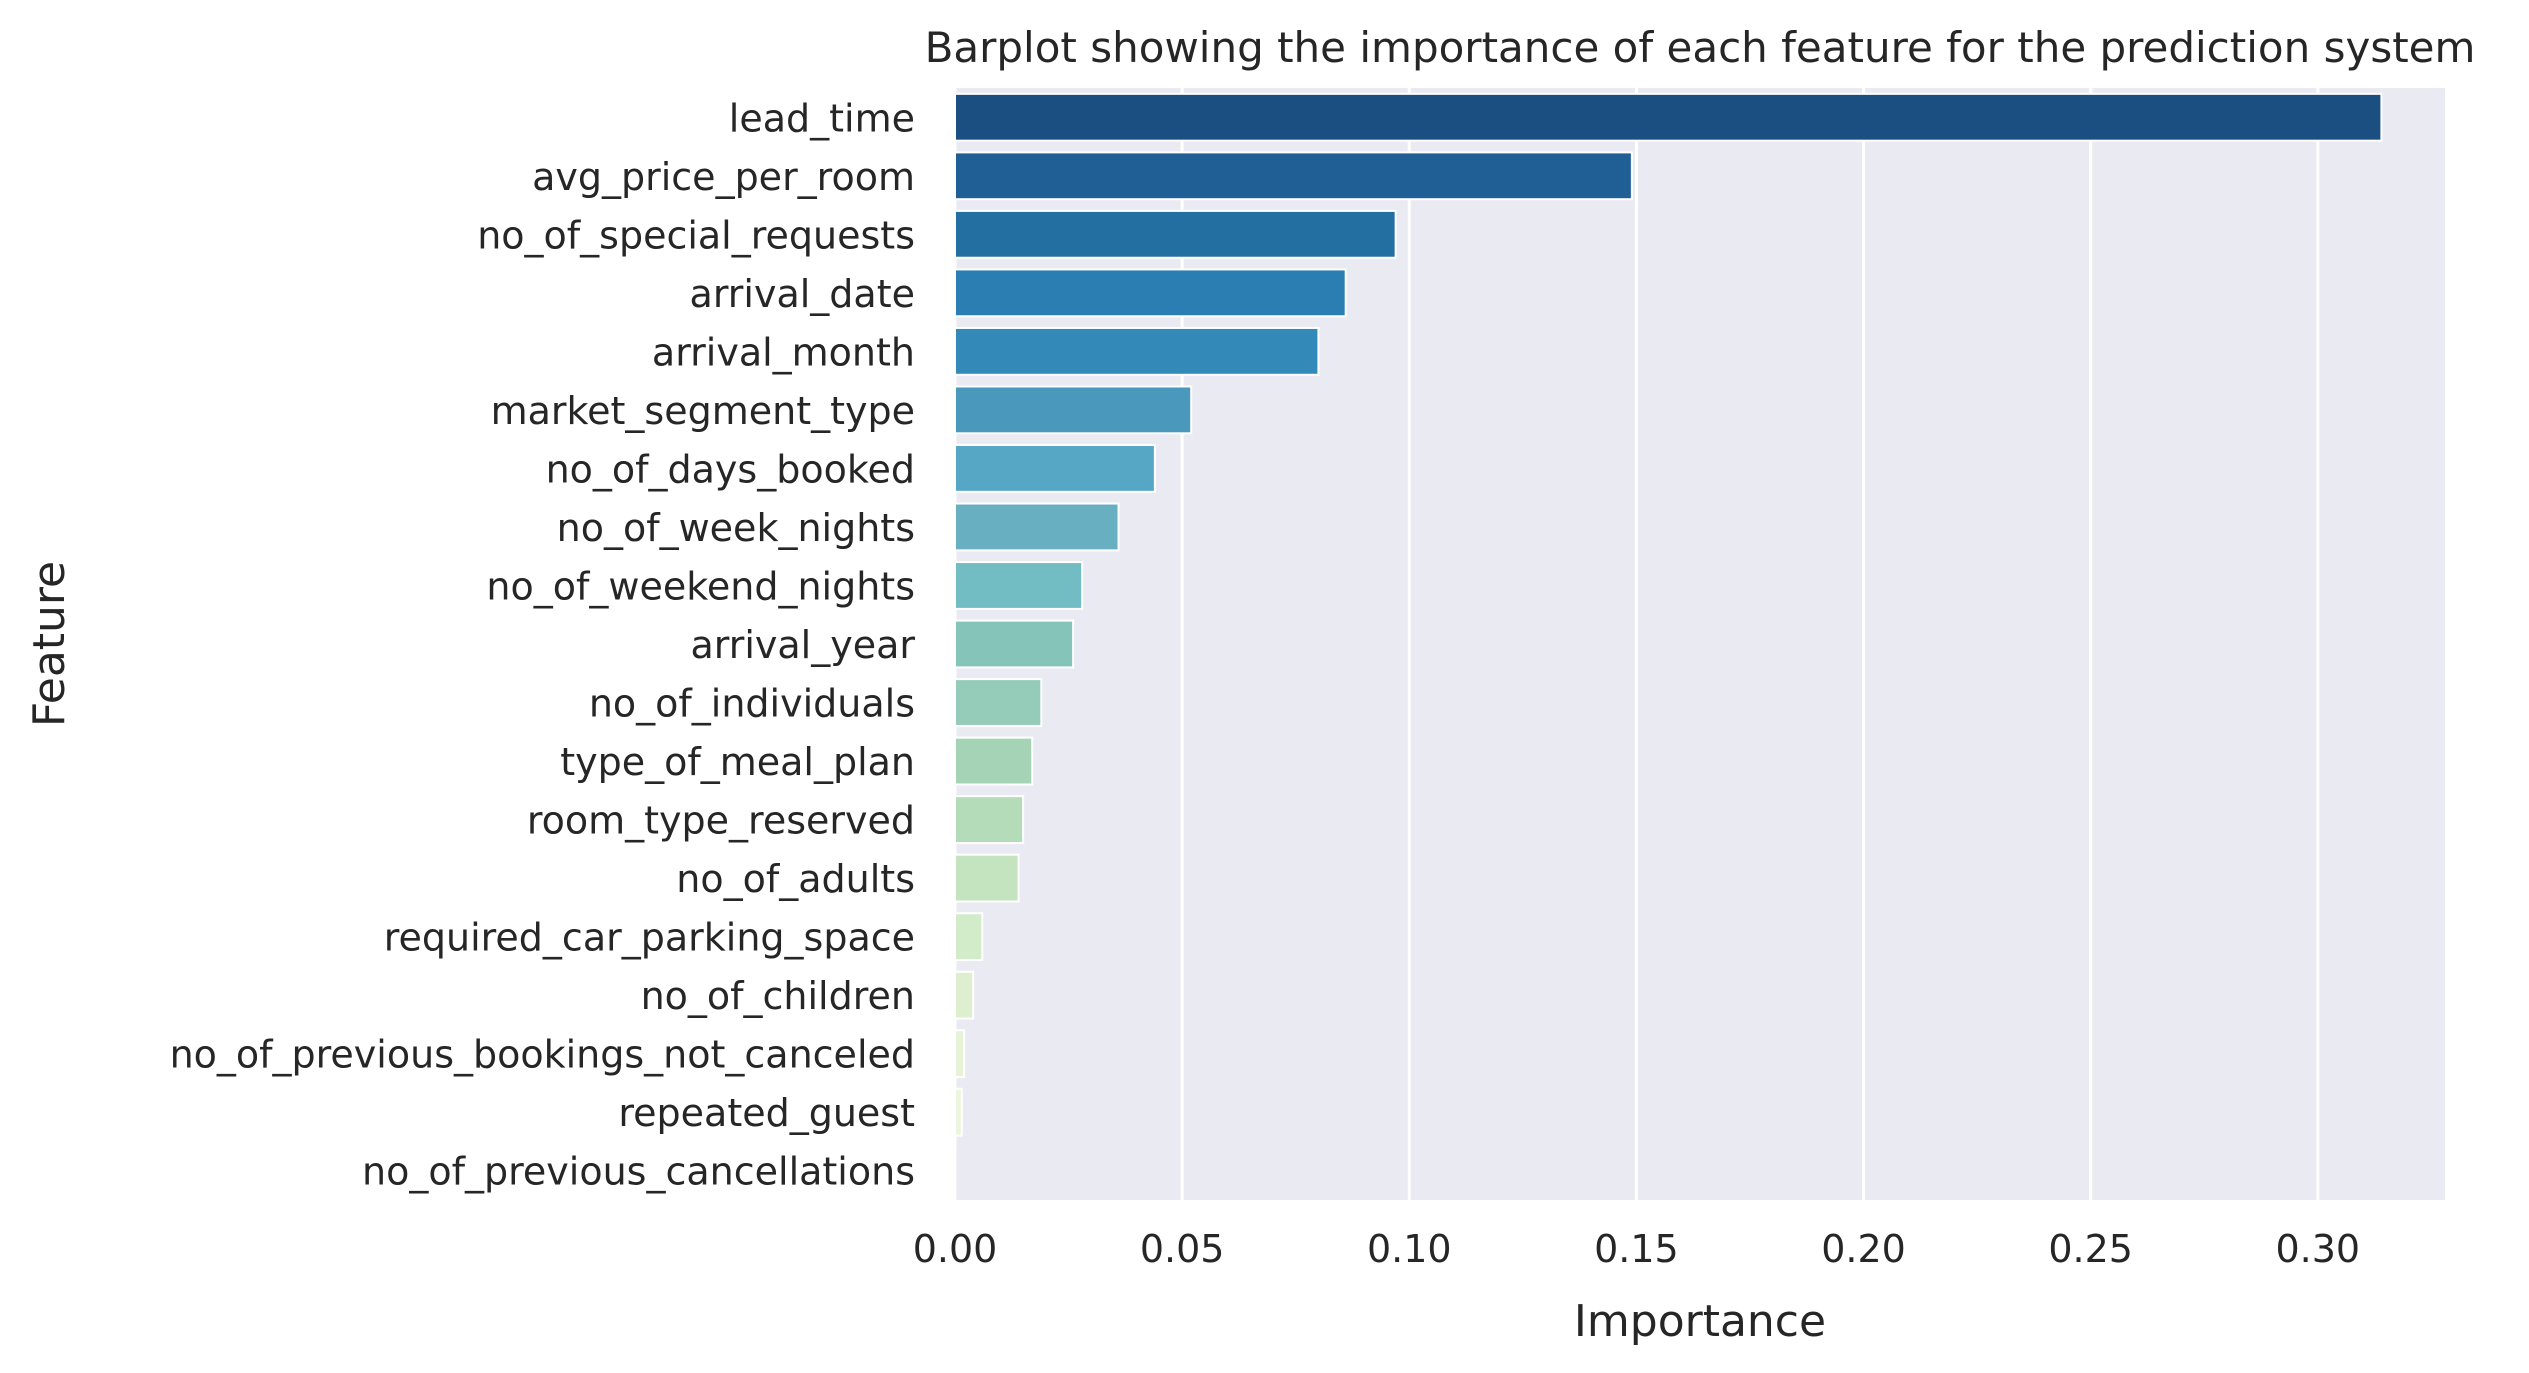  I want to click on category-label: no_of_adults, so click(795, 879).